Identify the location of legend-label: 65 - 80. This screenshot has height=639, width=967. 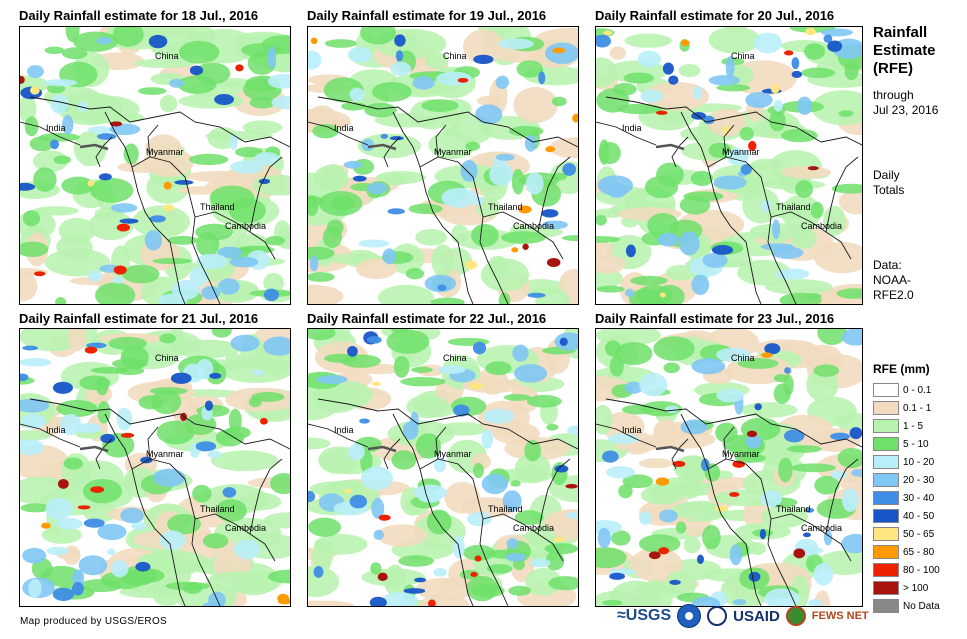
(919, 552).